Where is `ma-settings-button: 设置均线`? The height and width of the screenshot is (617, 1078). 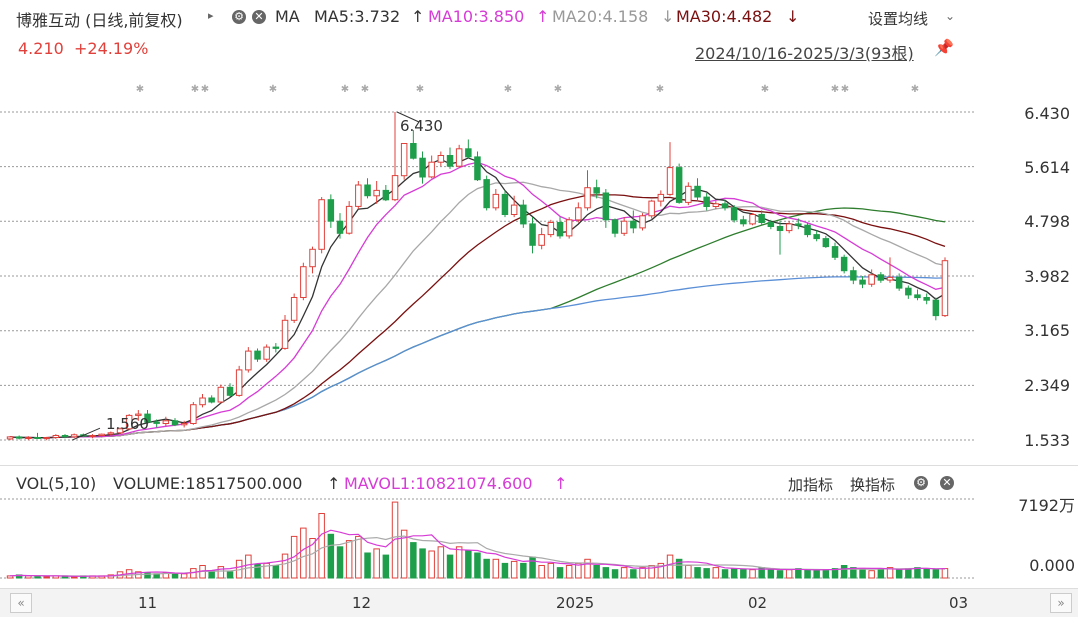 ma-settings-button: 设置均线 is located at coordinates (898, 19).